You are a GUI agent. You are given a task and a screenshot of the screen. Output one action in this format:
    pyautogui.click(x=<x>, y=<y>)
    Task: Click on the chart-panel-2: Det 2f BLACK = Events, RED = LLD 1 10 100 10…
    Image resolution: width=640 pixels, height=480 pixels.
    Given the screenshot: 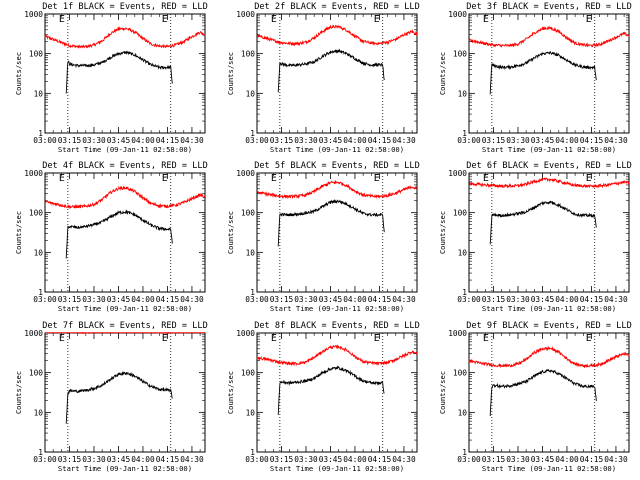 What is the action you would take?
    pyautogui.click(x=323, y=78)
    